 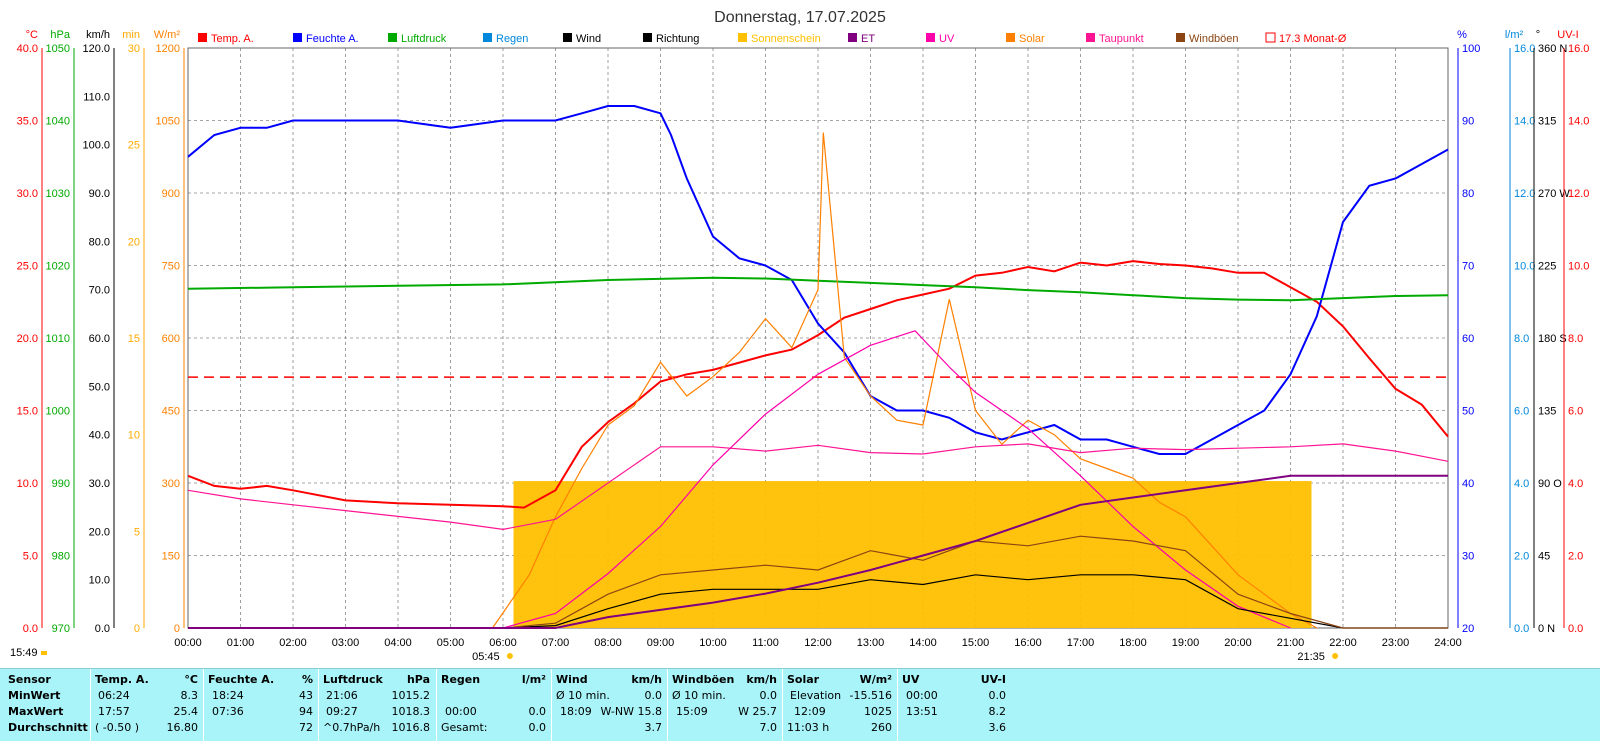 What do you see at coordinates (1468, 122) in the screenshot?
I see `axis-tick-label: 90` at bounding box center [1468, 122].